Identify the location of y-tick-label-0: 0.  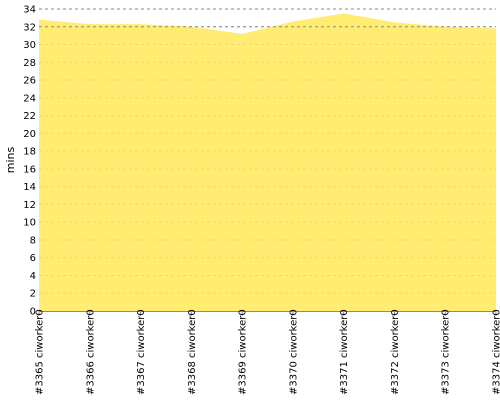
(33, 312).